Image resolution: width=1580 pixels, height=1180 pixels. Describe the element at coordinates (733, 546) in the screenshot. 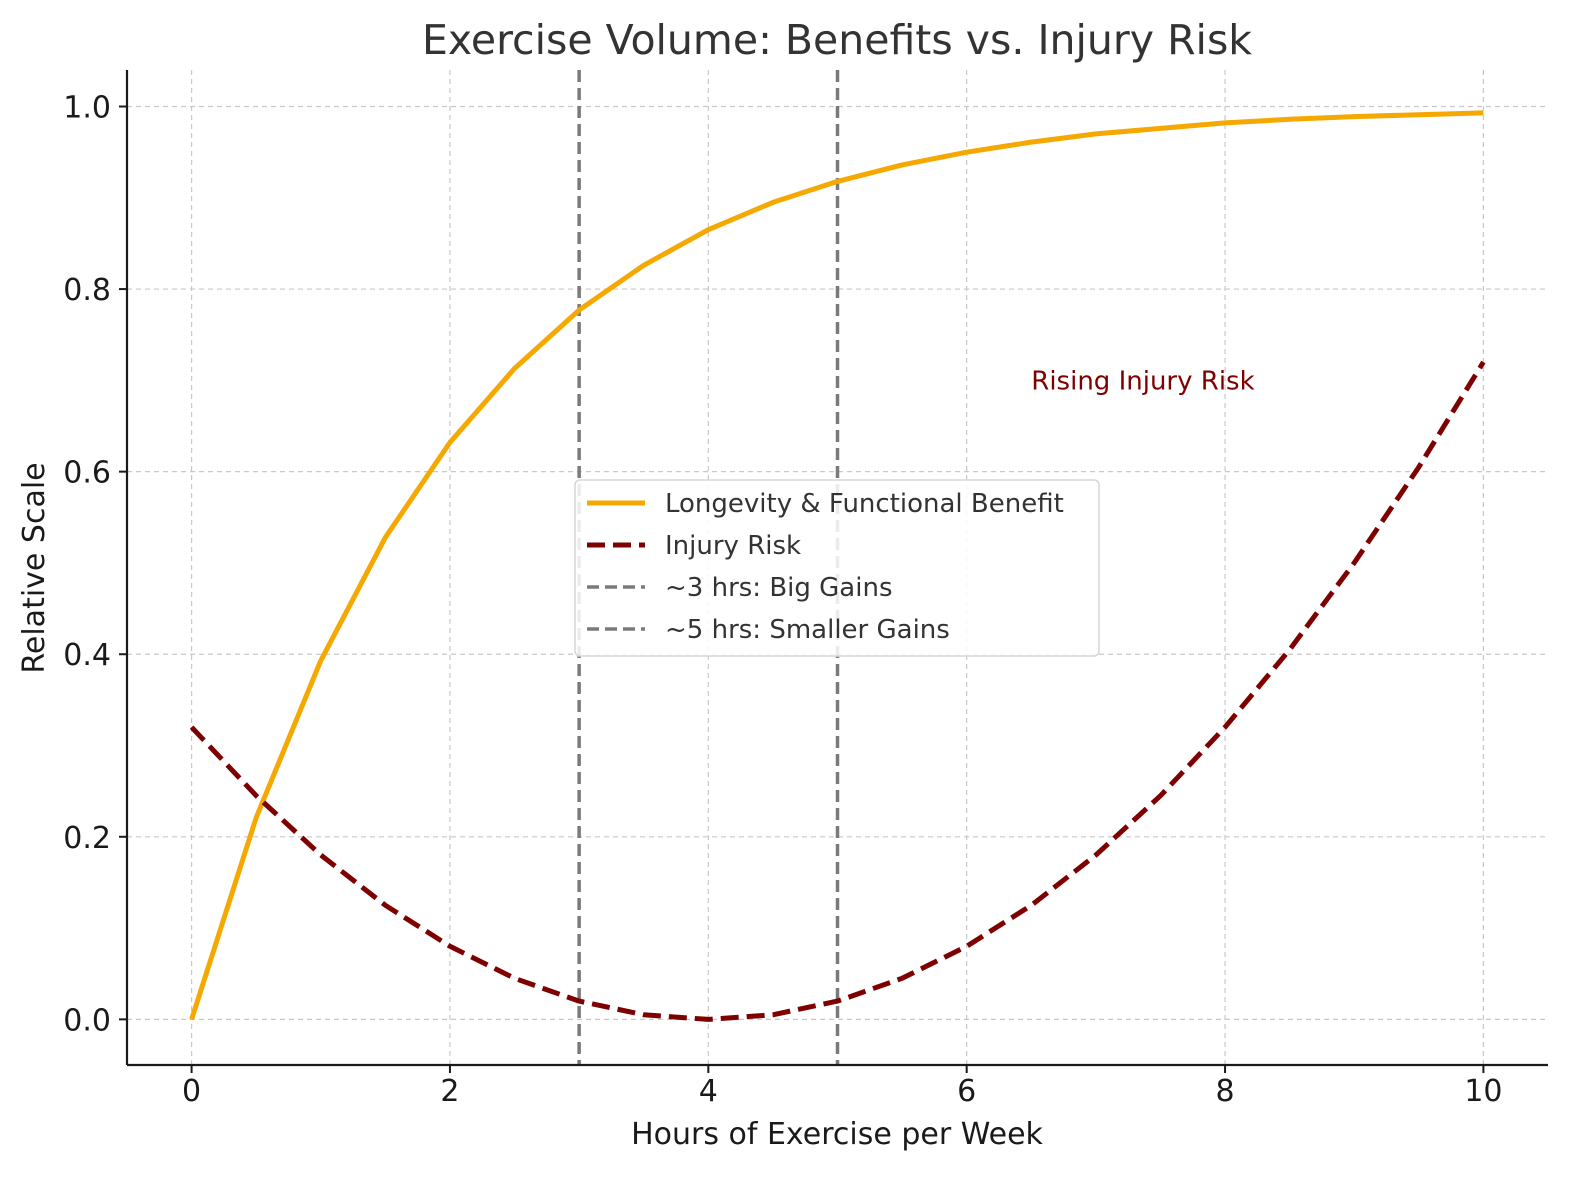

I see `legend-label: Injury Risk` at that location.